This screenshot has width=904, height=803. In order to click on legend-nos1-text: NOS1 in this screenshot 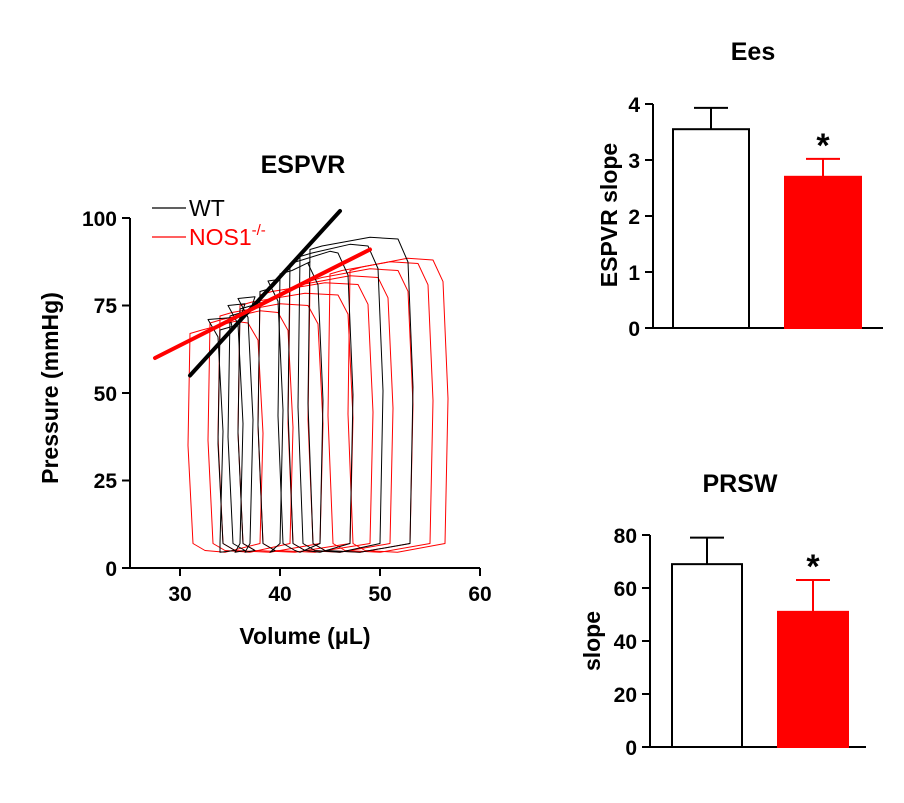, I will do `click(220, 237)`.